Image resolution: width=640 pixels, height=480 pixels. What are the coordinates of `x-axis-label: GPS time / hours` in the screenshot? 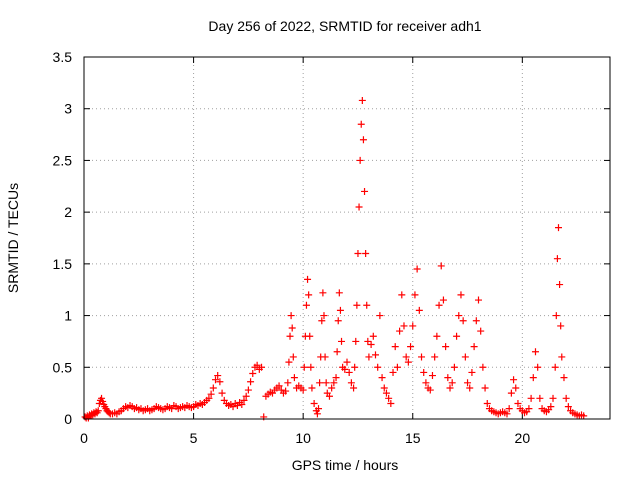 It's located at (345, 465).